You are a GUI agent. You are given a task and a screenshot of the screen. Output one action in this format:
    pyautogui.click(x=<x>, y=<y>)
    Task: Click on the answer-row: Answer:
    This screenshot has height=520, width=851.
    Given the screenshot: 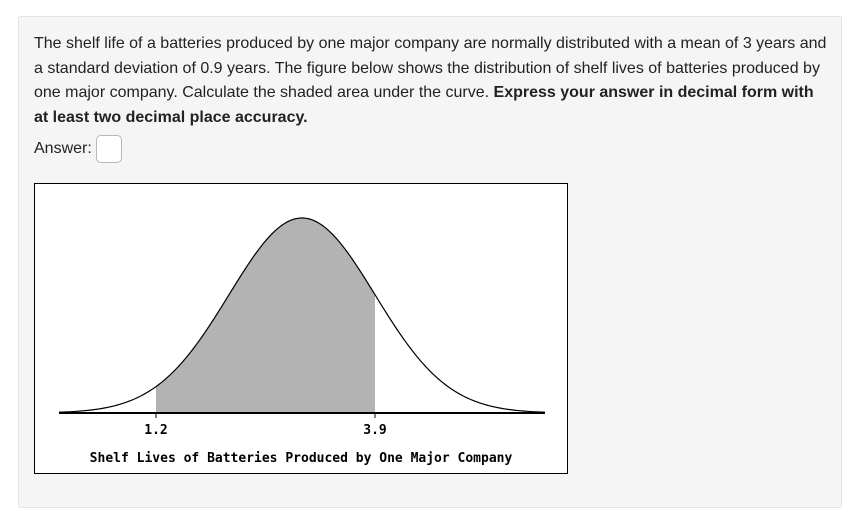 What is the action you would take?
    pyautogui.click(x=78, y=149)
    